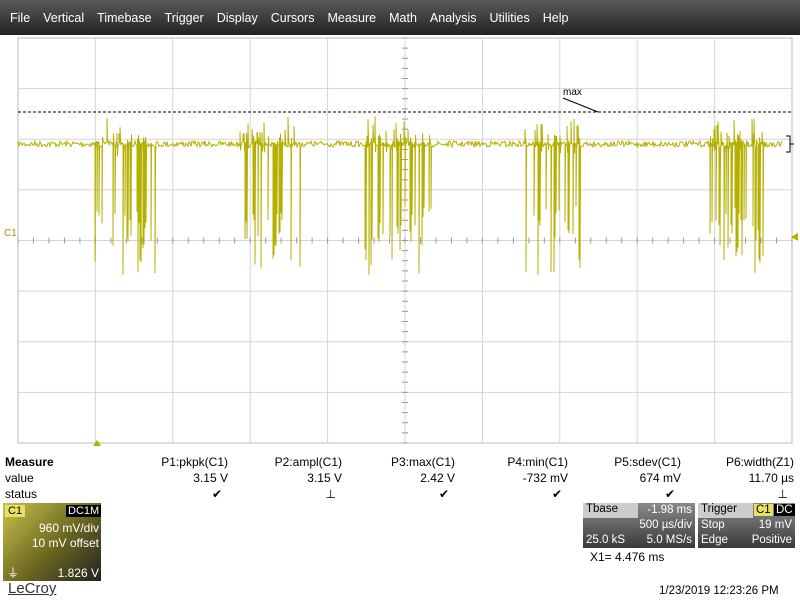 The width and height of the screenshot is (800, 600). Describe the element at coordinates (719, 591) in the screenshot. I see `timestamp: 1/23/2019 12:23:26 PM` at that location.